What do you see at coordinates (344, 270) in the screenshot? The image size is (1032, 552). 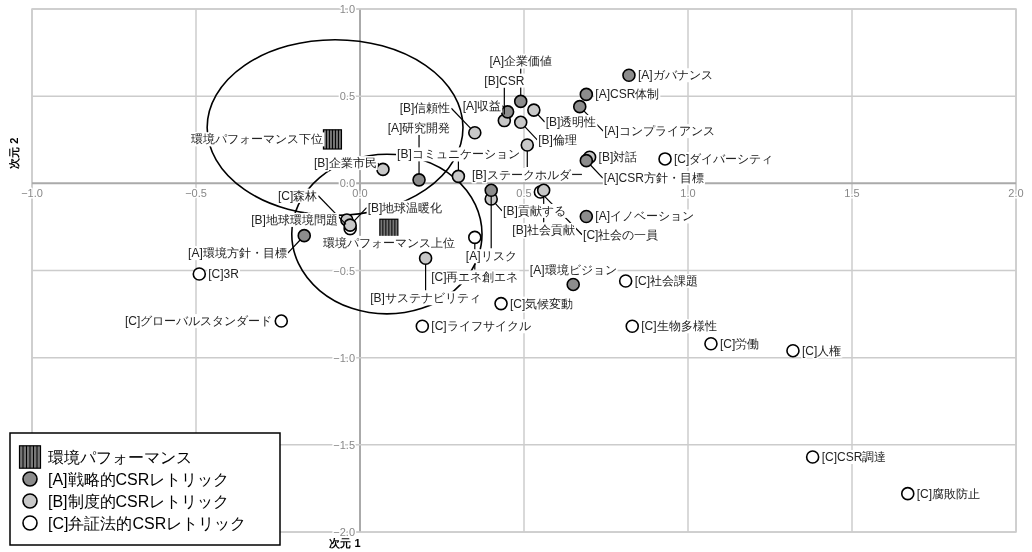 I see `y-tick-label: −0.5` at bounding box center [344, 270].